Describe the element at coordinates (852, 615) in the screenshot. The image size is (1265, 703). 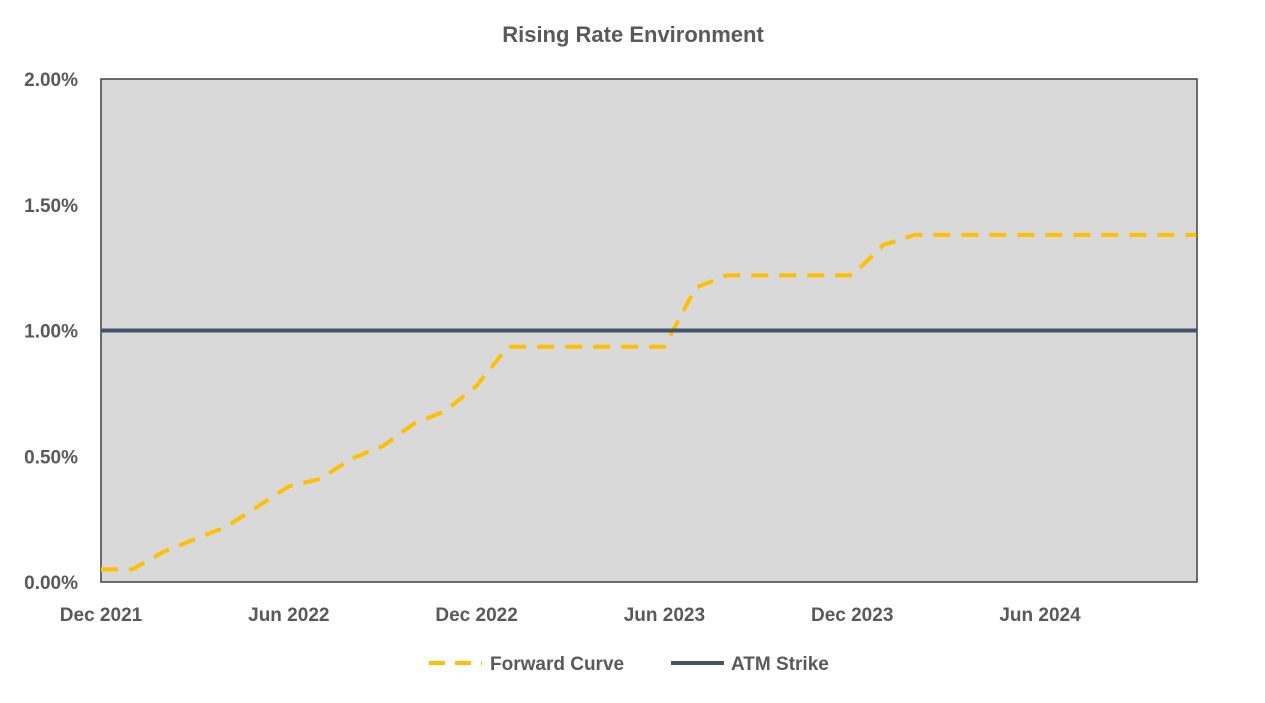
I see `x-tick-label: Dec 2023` at that location.